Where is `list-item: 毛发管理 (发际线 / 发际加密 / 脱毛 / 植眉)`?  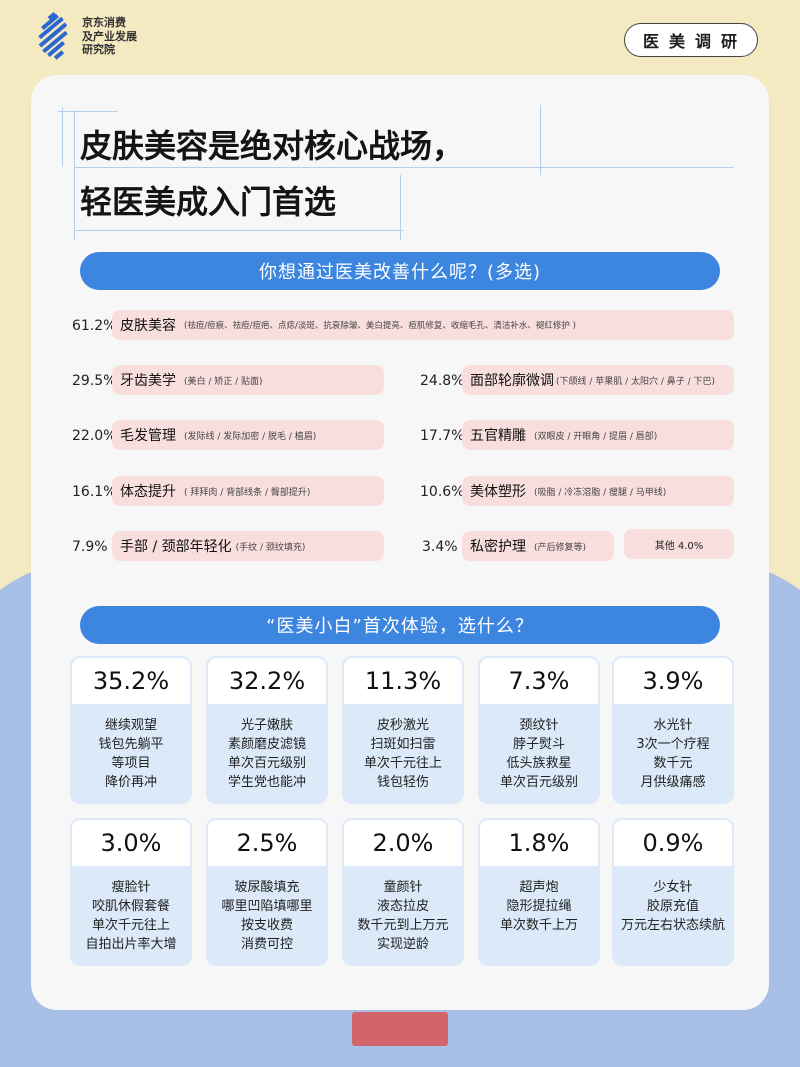
list-item: 毛发管理 (发际线 / 发际加密 / 脱毛 / 植眉) is located at coordinates (248, 435).